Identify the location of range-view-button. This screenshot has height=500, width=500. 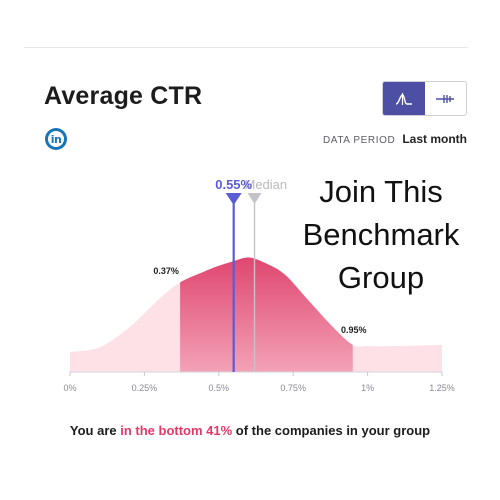
(446, 98).